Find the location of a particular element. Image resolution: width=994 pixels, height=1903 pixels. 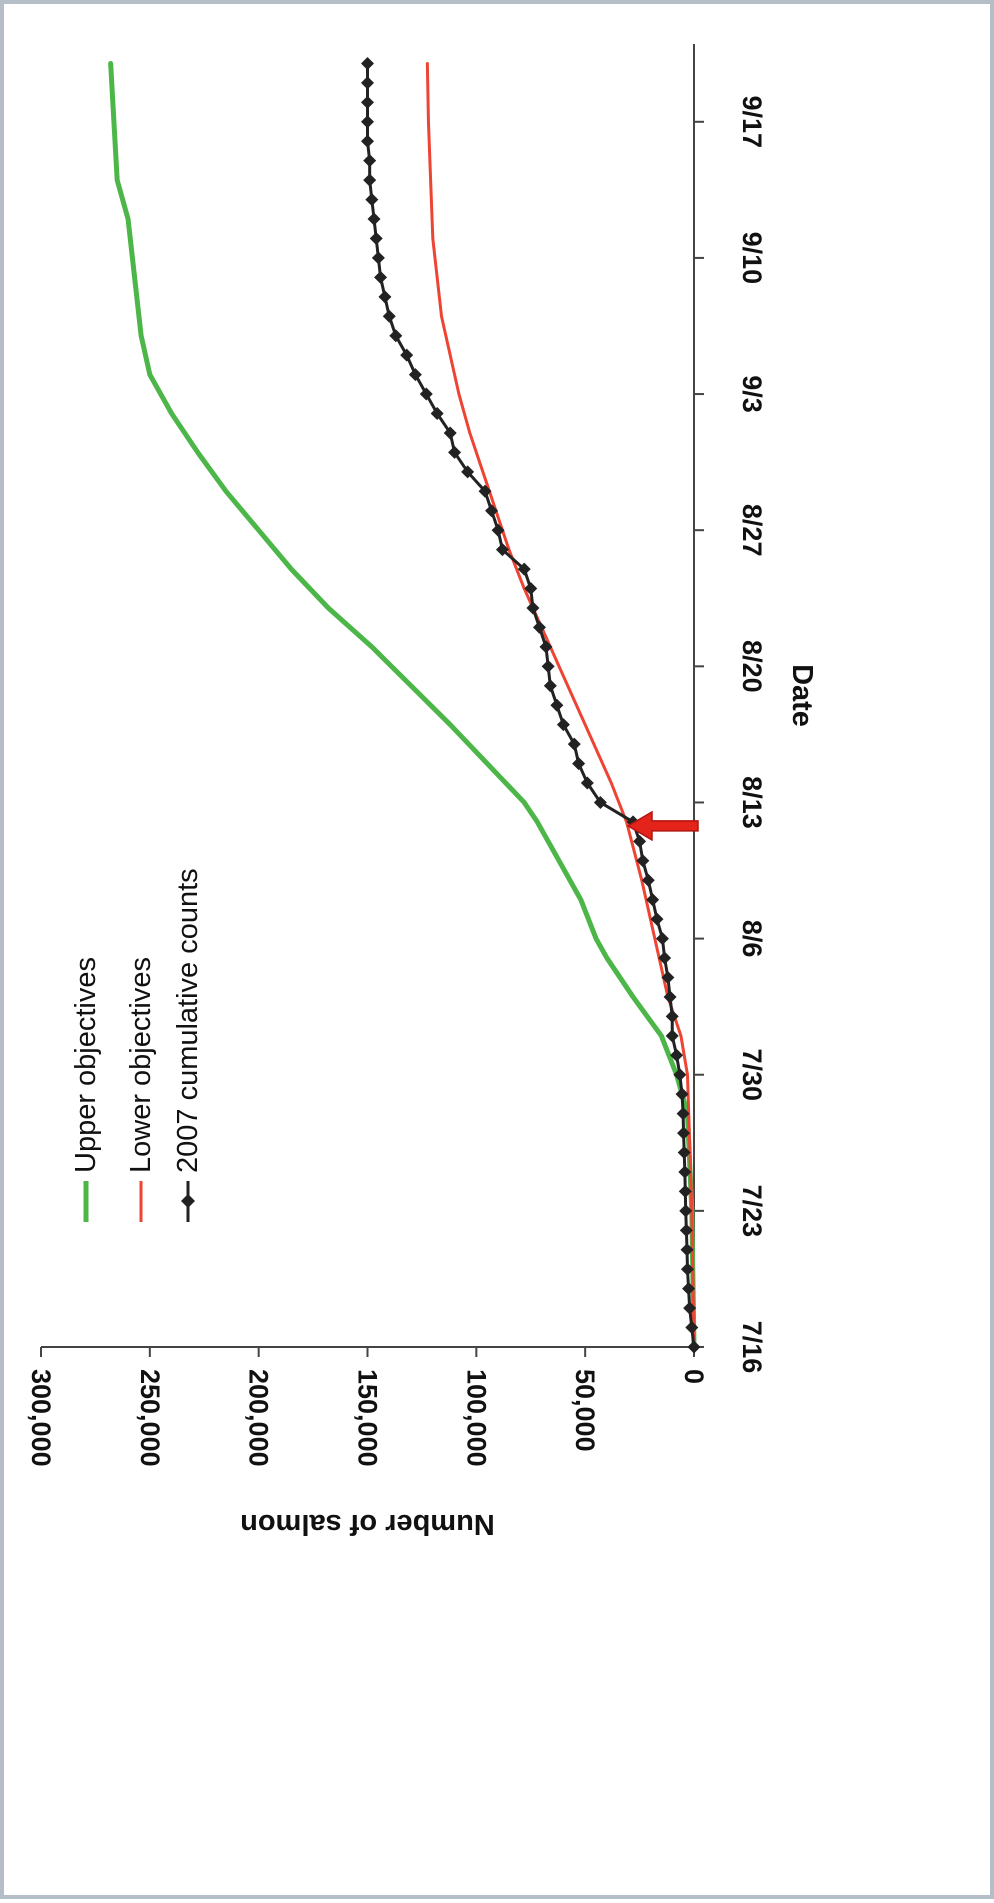

y-tick-label: 200,000 is located at coordinates (259, 1418).